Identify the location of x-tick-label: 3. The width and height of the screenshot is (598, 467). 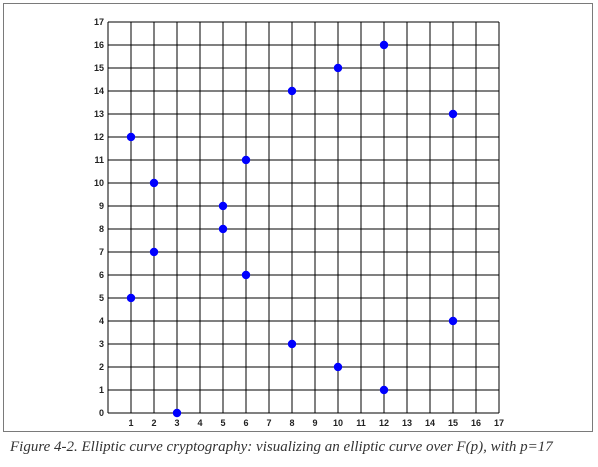
(176, 423).